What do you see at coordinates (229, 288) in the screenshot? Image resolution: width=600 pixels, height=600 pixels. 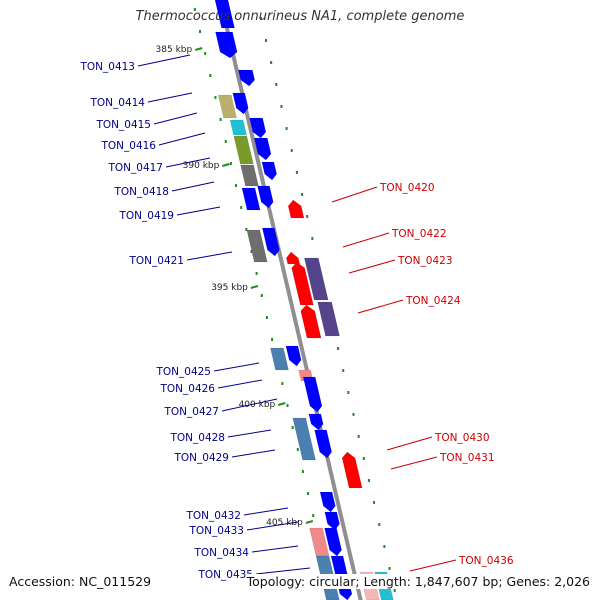 I see `kbp-tick-label: 395 kbp` at bounding box center [229, 288].